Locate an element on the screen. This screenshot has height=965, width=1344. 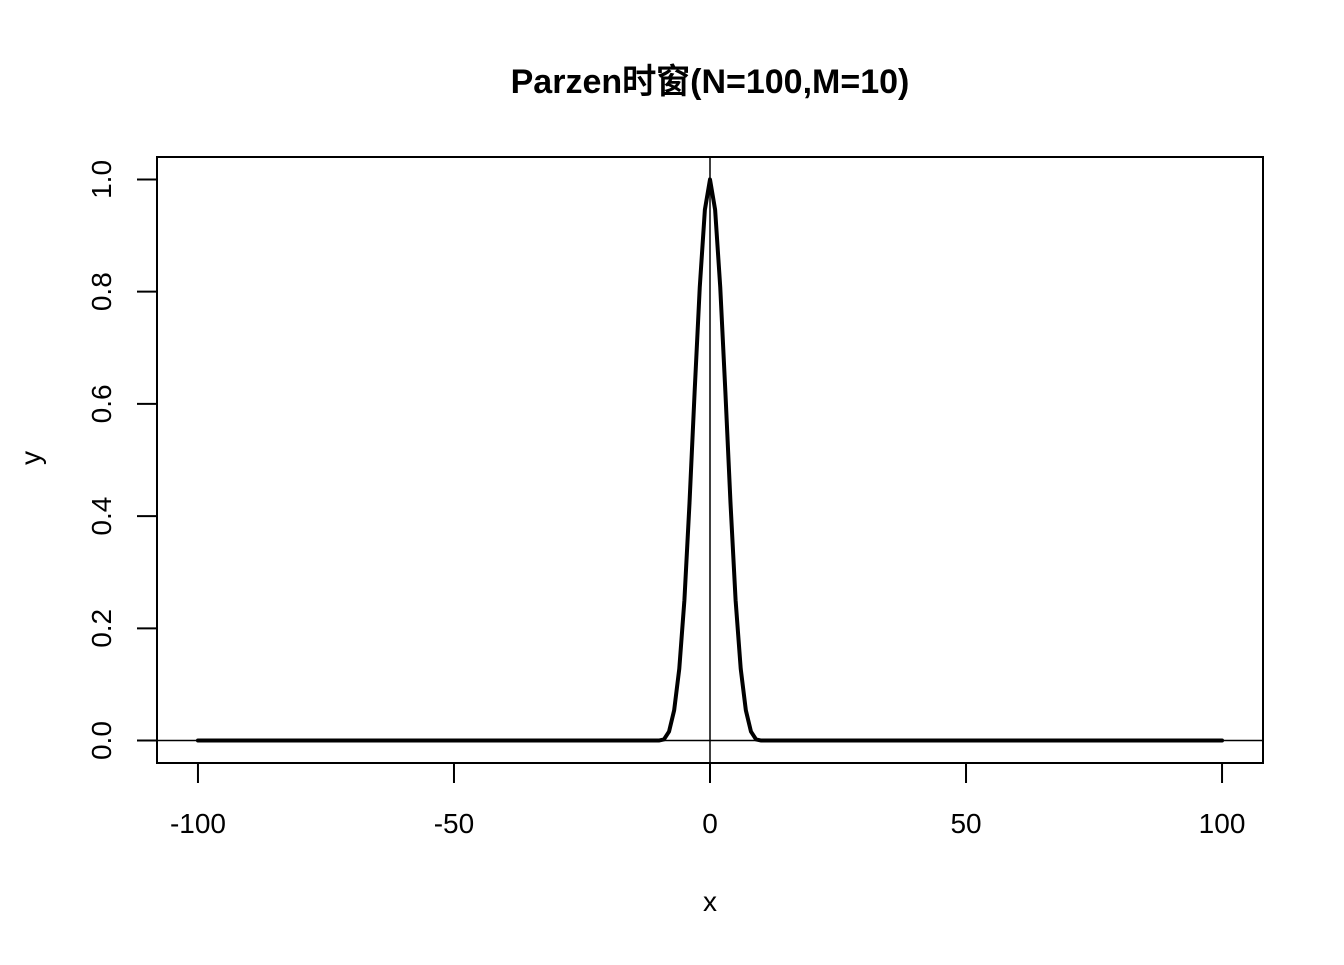
y-tick-label: 0.4 is located at coordinates (101, 516).